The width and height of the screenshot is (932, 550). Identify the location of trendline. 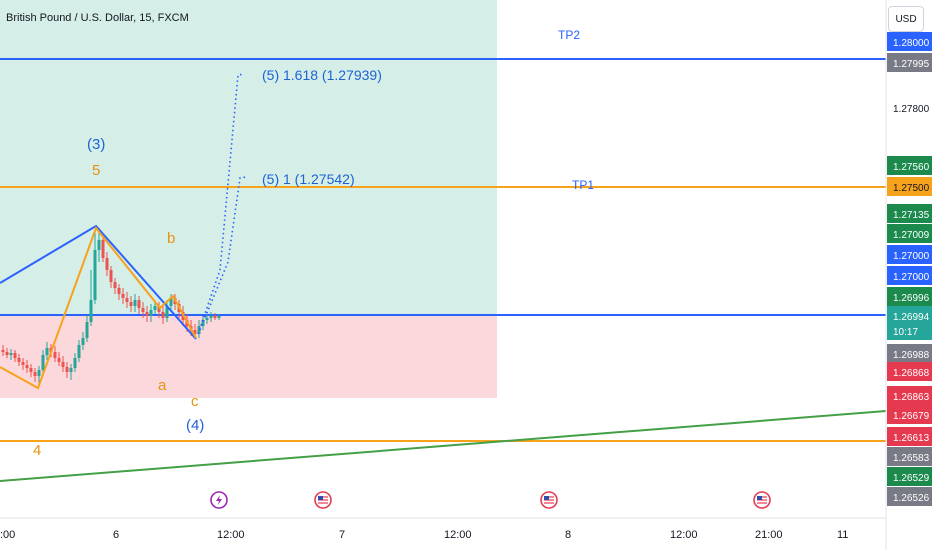
(443, 446).